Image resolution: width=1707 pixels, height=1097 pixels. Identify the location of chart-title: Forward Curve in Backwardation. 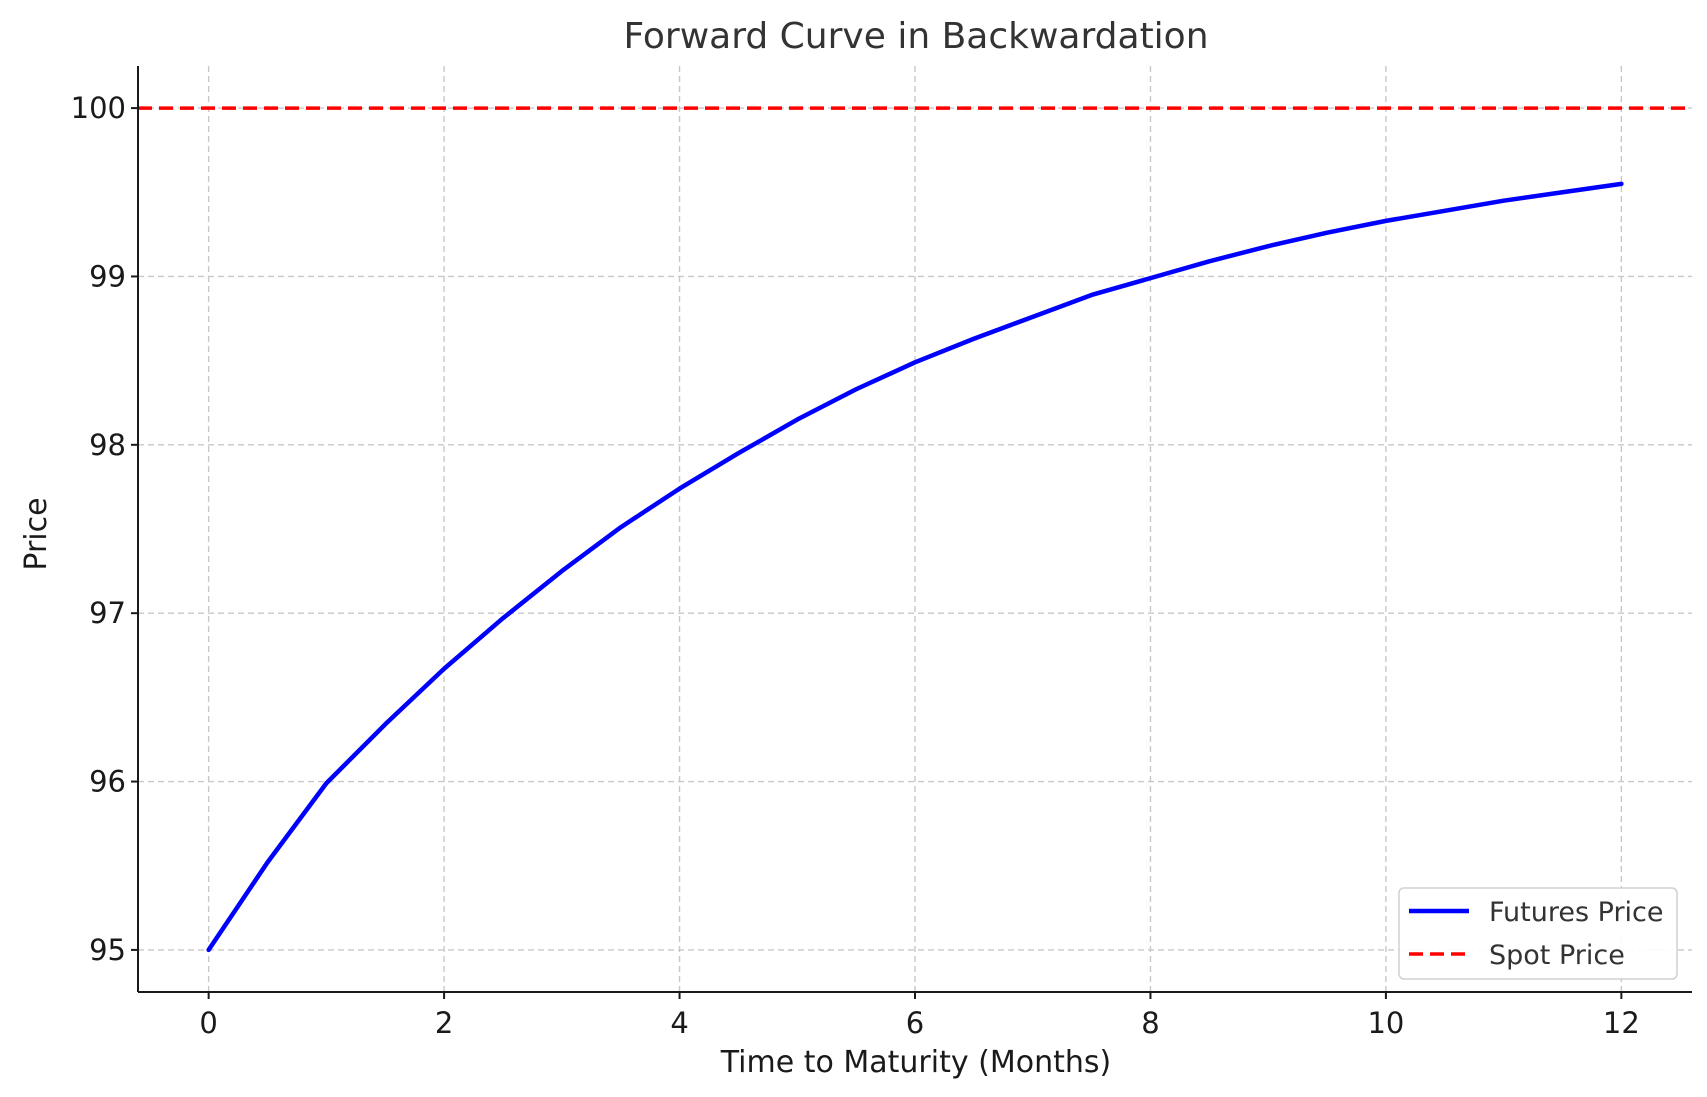
(915, 36).